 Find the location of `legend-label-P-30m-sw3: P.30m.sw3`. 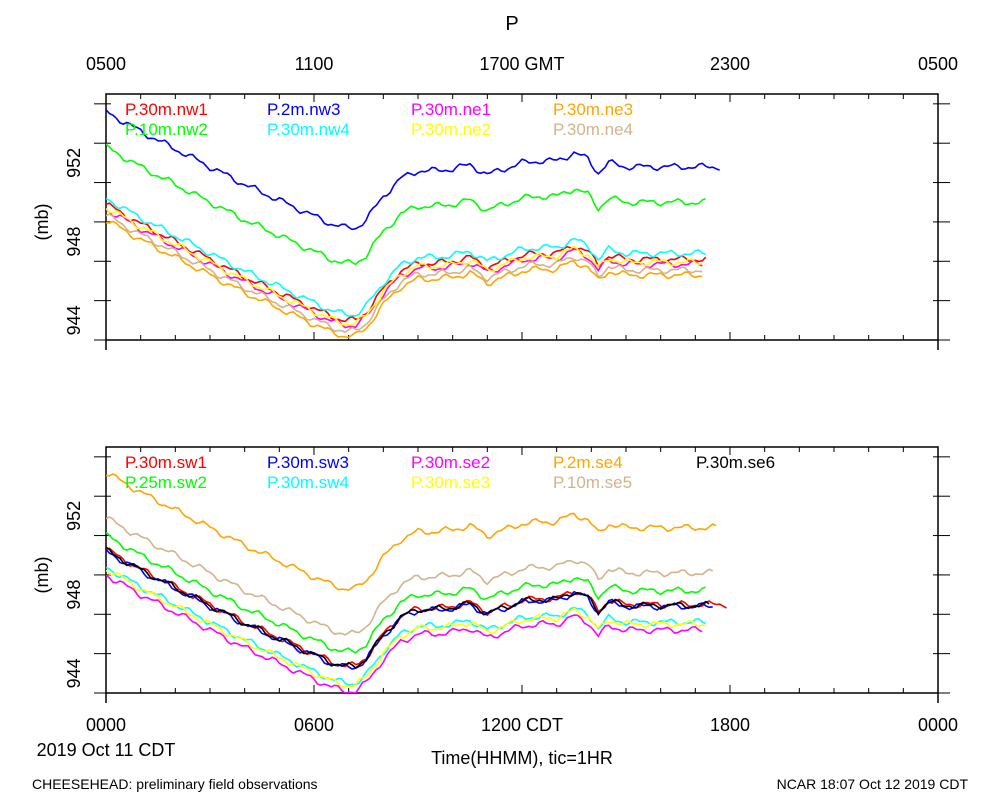

legend-label-P-30m-sw3: P.30m.sw3 is located at coordinates (308, 462).